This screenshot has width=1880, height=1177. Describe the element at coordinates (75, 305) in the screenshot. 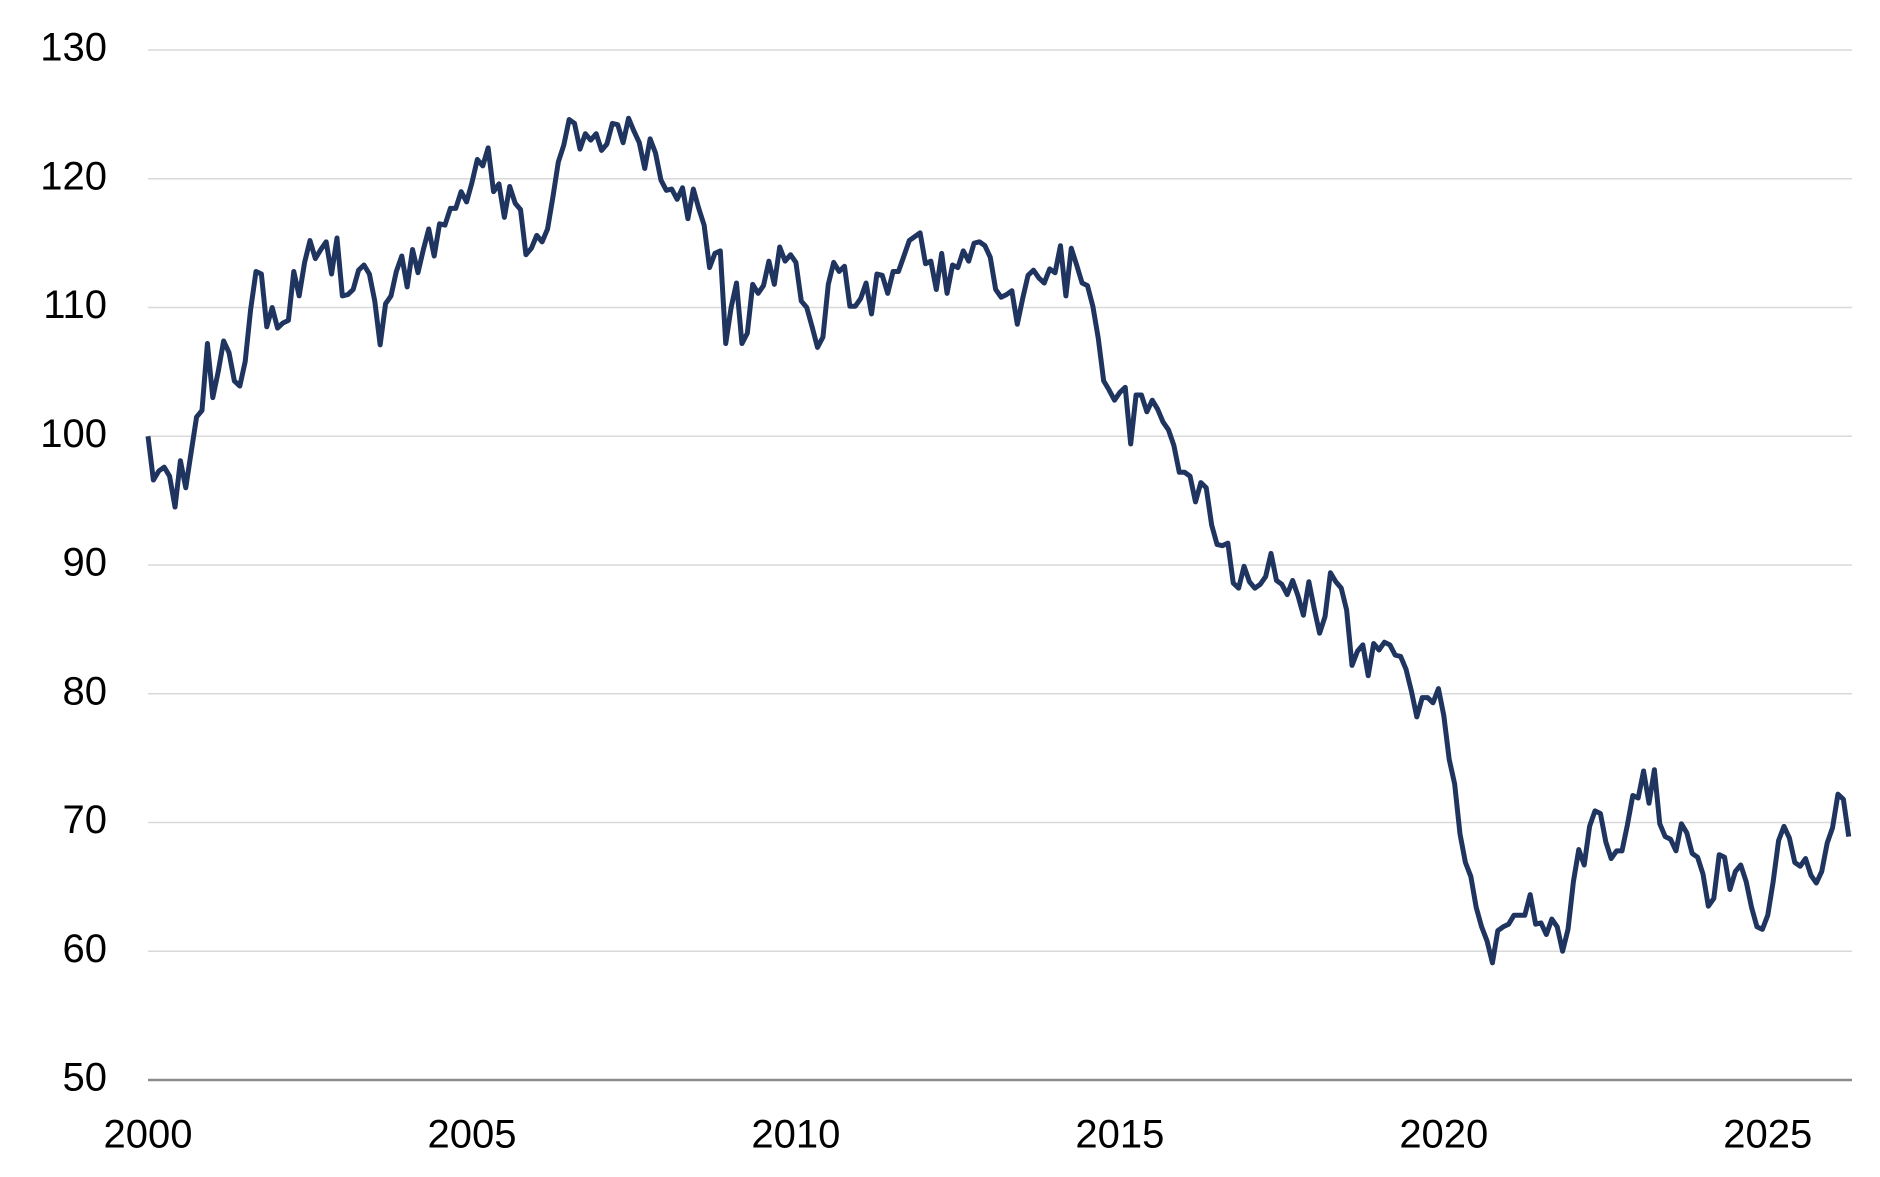

I see `y-tick-label: 110` at that location.